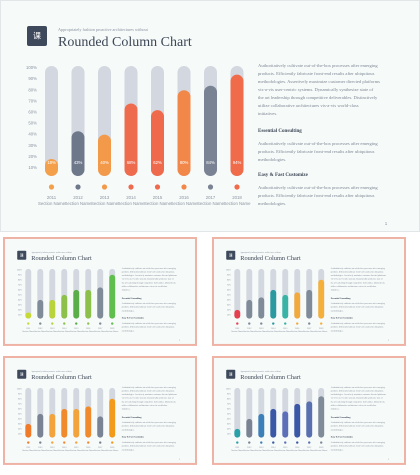  What do you see at coordinates (229, 305) in the screenshot?
I see `y-tick-label: 30%` at bounding box center [229, 305].